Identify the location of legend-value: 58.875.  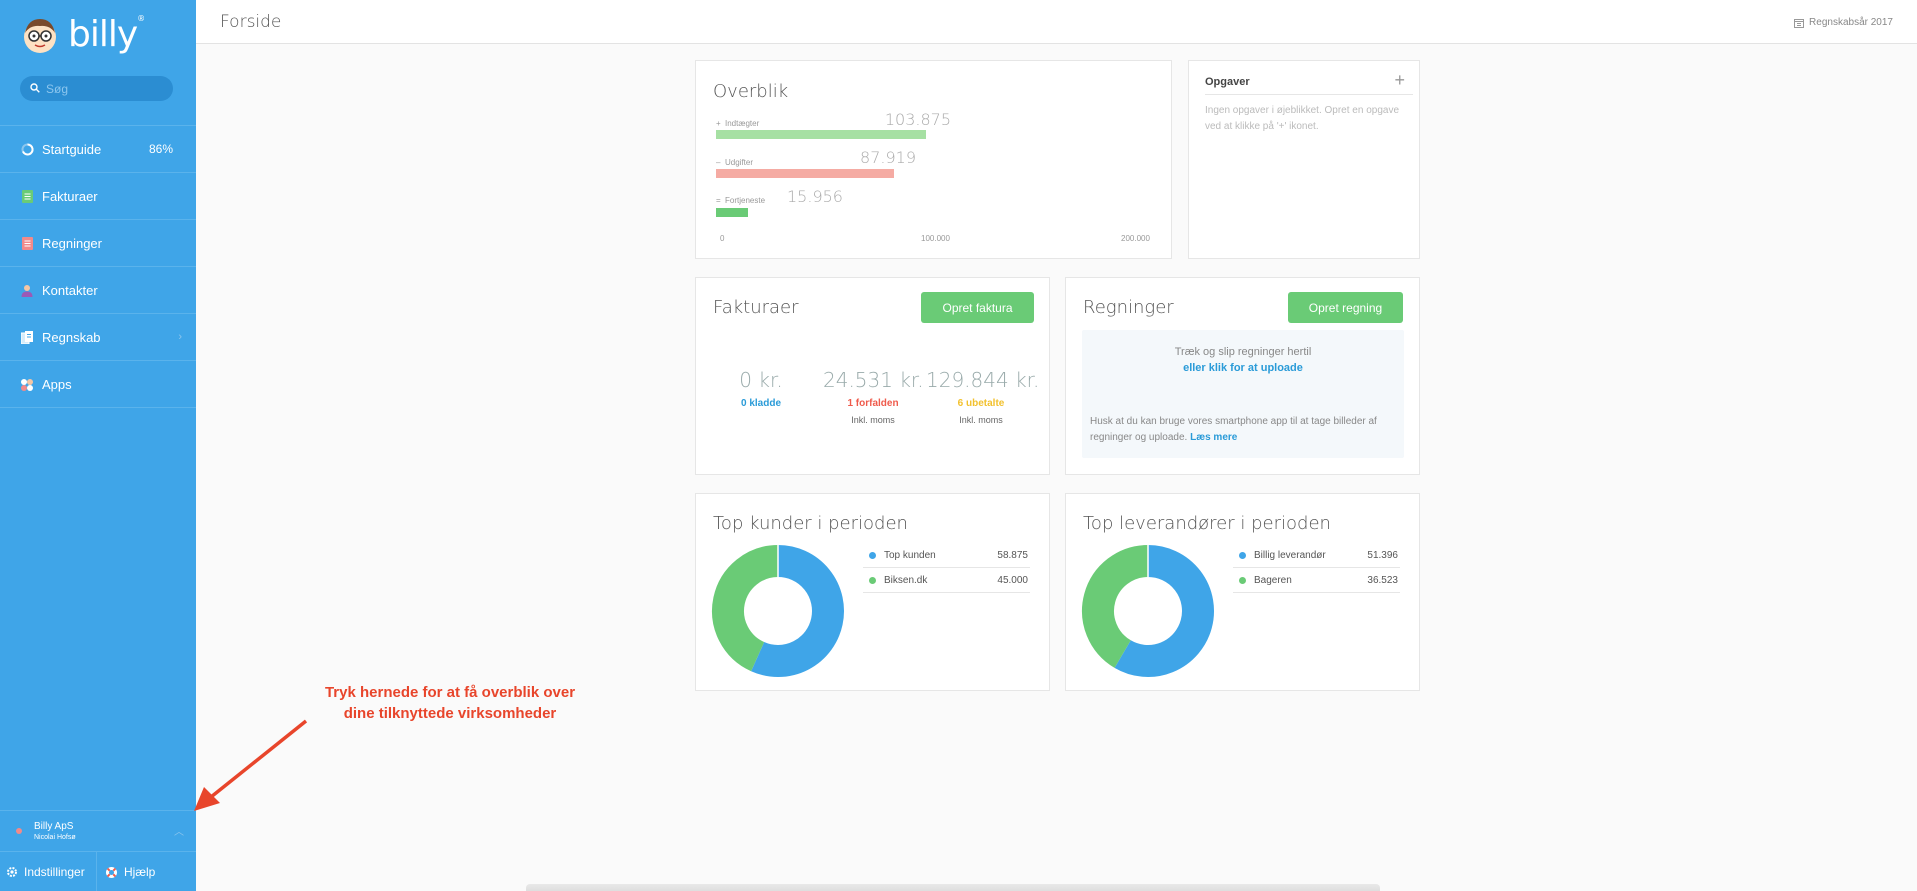
(1012, 555).